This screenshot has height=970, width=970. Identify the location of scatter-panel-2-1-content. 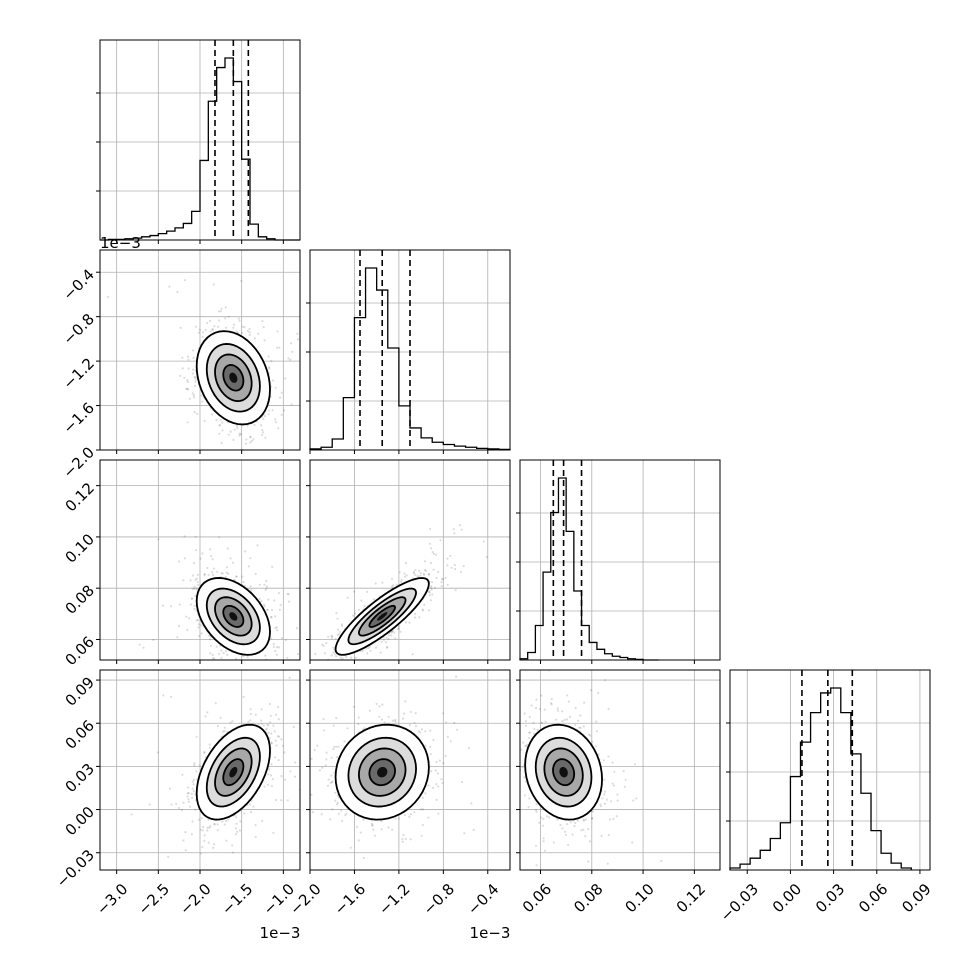
(401, 592).